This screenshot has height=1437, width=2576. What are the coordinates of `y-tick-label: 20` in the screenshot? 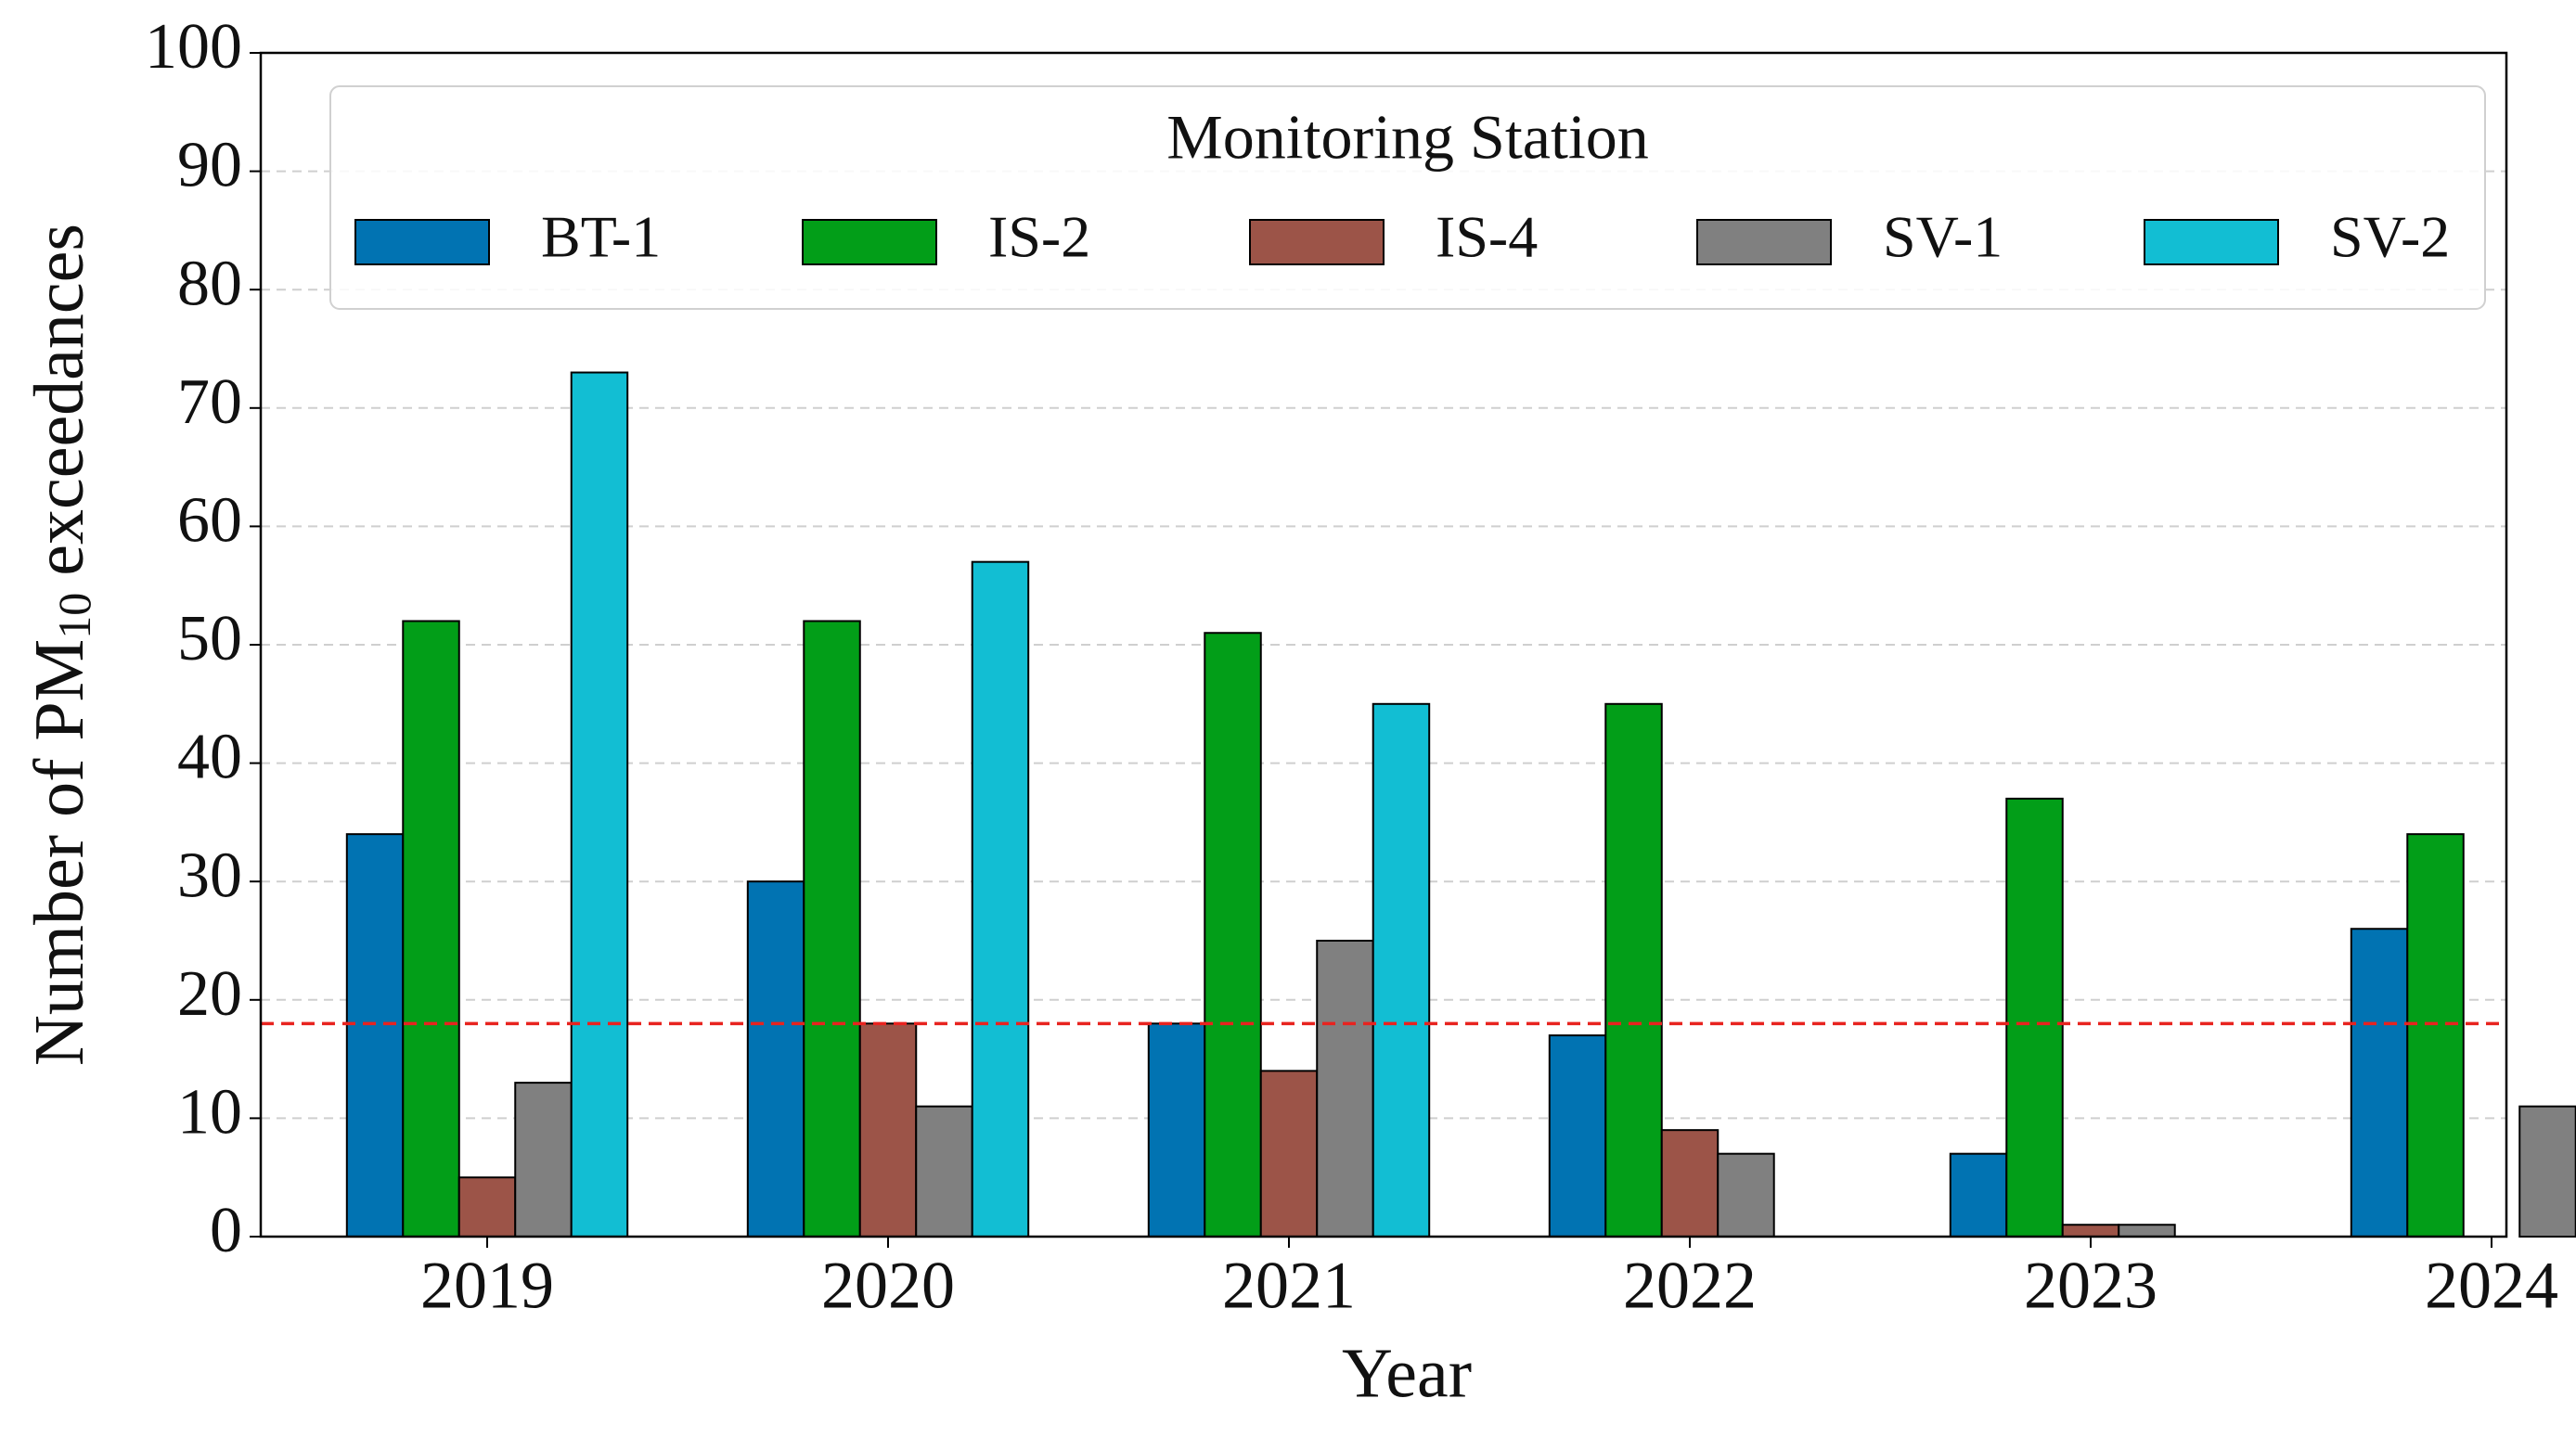 It's located at (209, 994).